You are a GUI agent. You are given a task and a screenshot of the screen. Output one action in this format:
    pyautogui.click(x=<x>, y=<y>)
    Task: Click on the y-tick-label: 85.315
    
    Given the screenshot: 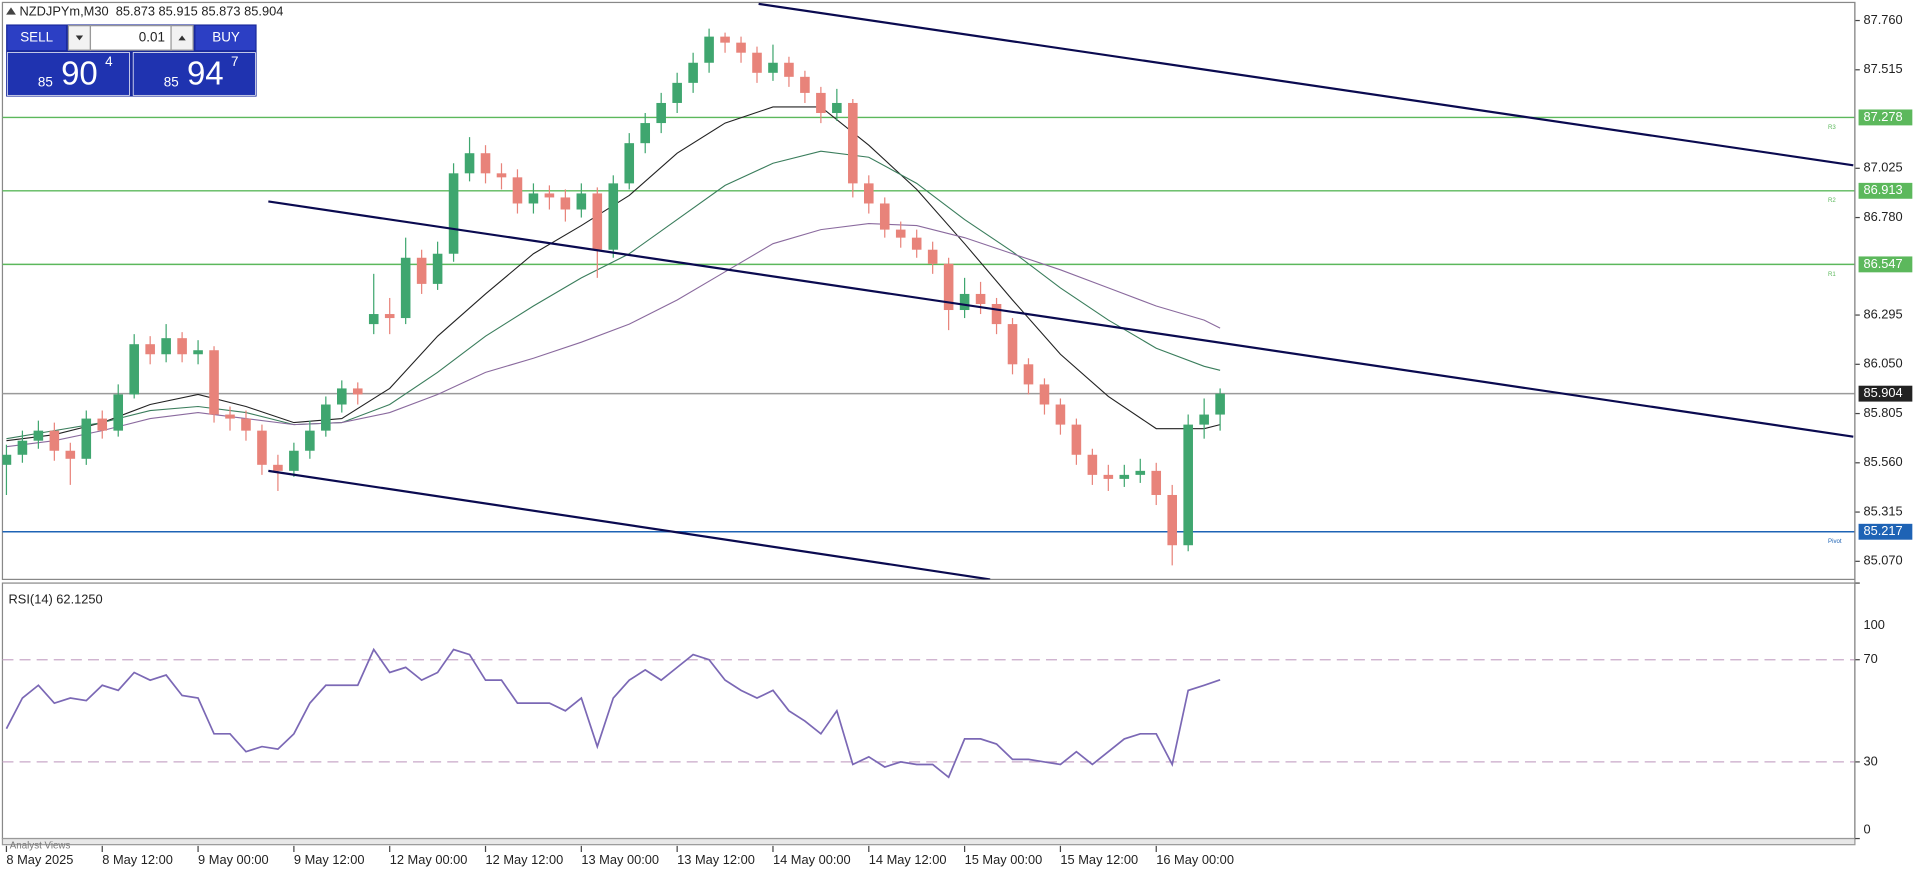 What is the action you would take?
    pyautogui.click(x=1882, y=510)
    